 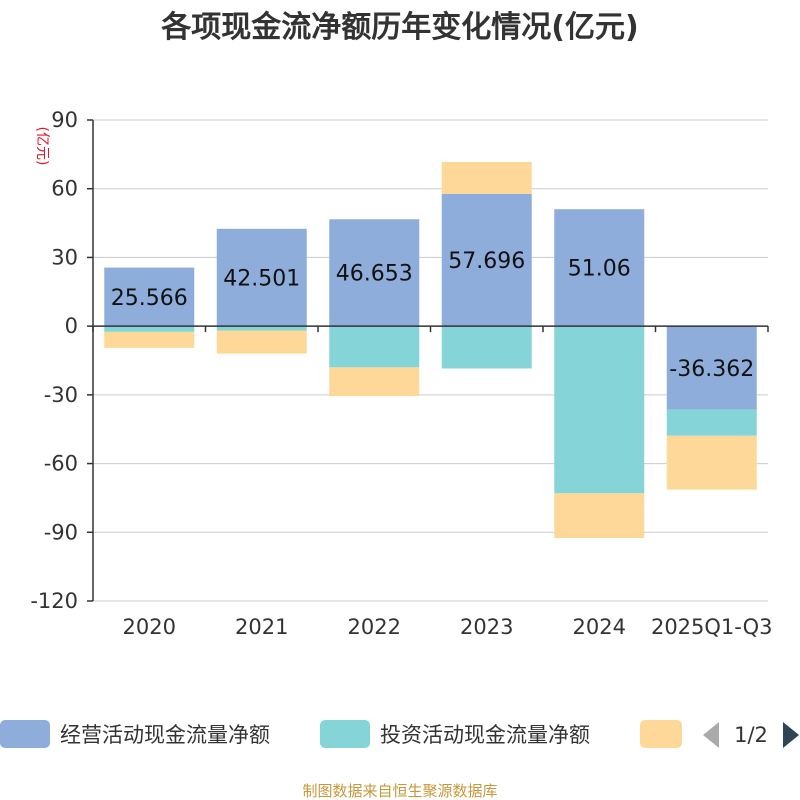 I want to click on y-tick-label: 0, so click(x=71, y=326).